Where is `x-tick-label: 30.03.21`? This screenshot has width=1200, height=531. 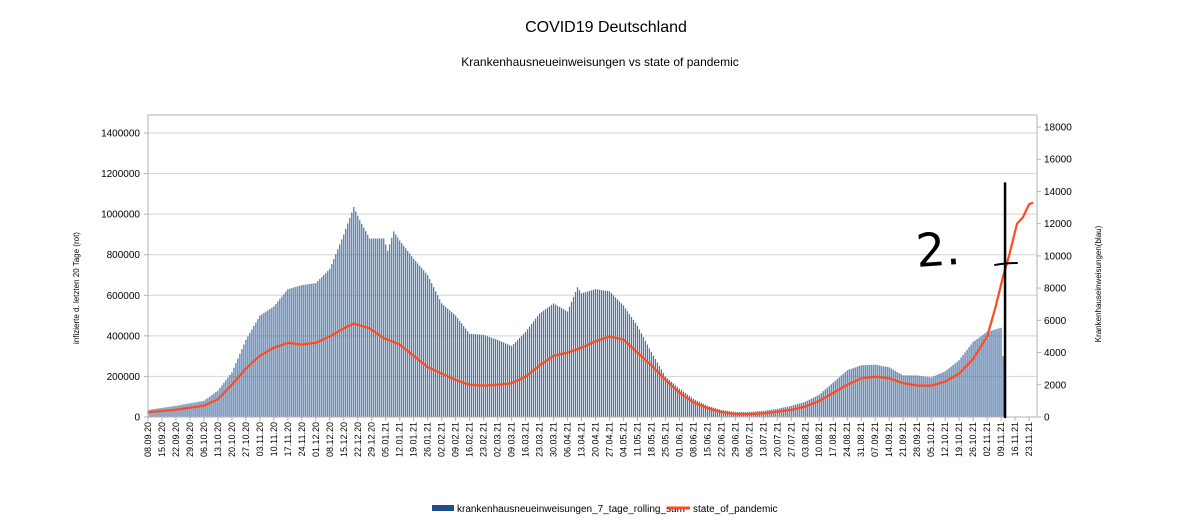 x-tick-label: 30.03.21 is located at coordinates (554, 439).